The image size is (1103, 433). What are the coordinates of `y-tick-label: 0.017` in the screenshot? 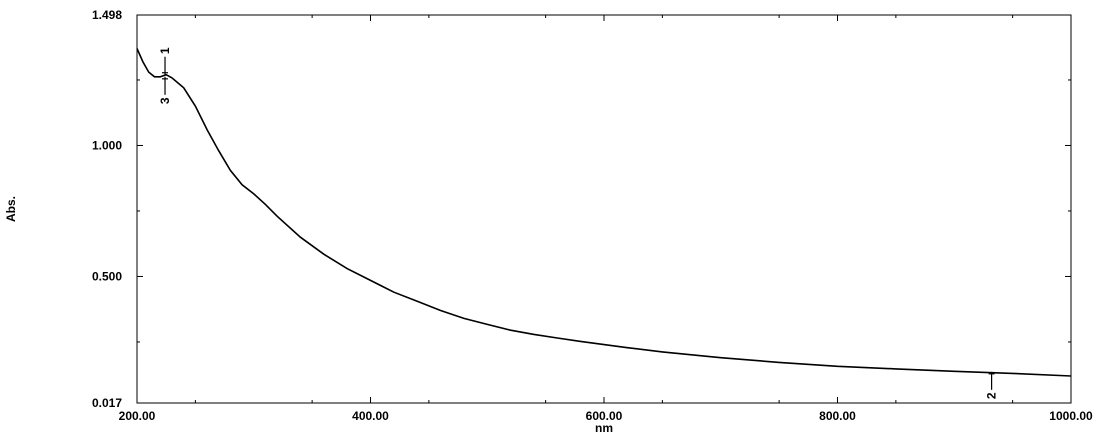 It's located at (107, 403).